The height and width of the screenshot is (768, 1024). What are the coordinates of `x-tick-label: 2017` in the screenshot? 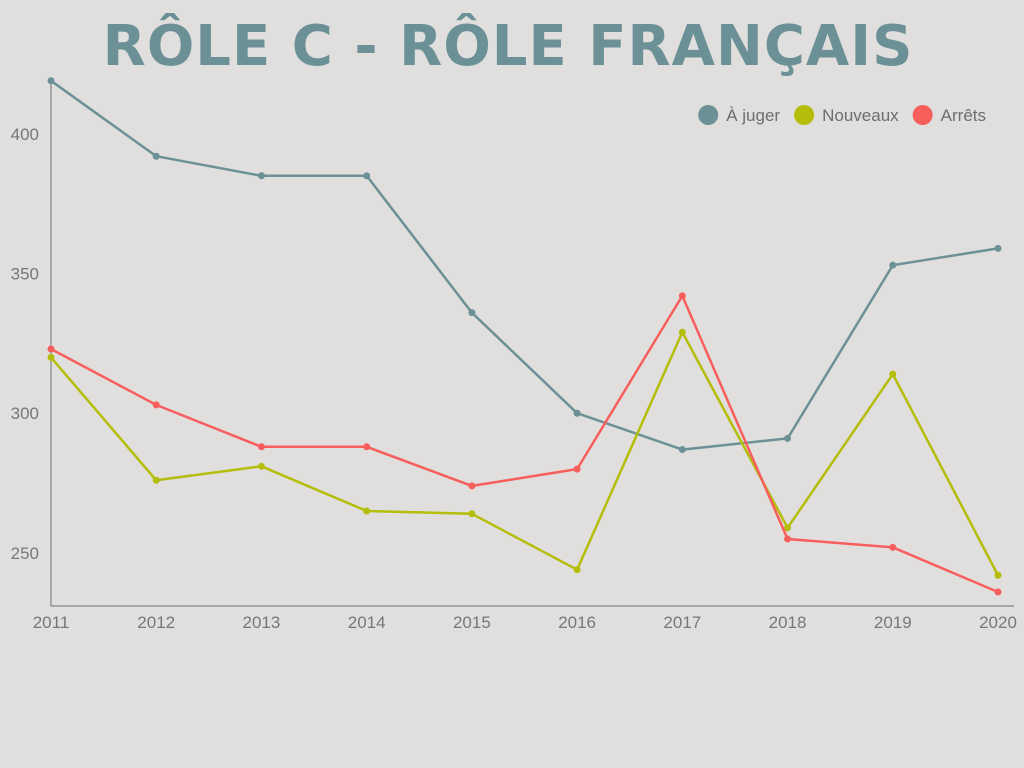 It's located at (682, 622).